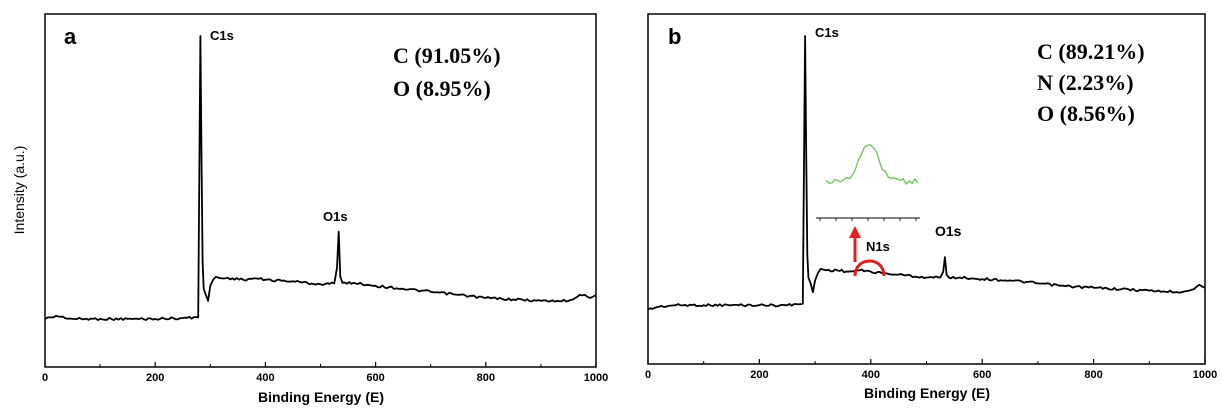  Describe the element at coordinates (648, 375) in the screenshot. I see `x-tick-label-b-0: 0` at that location.